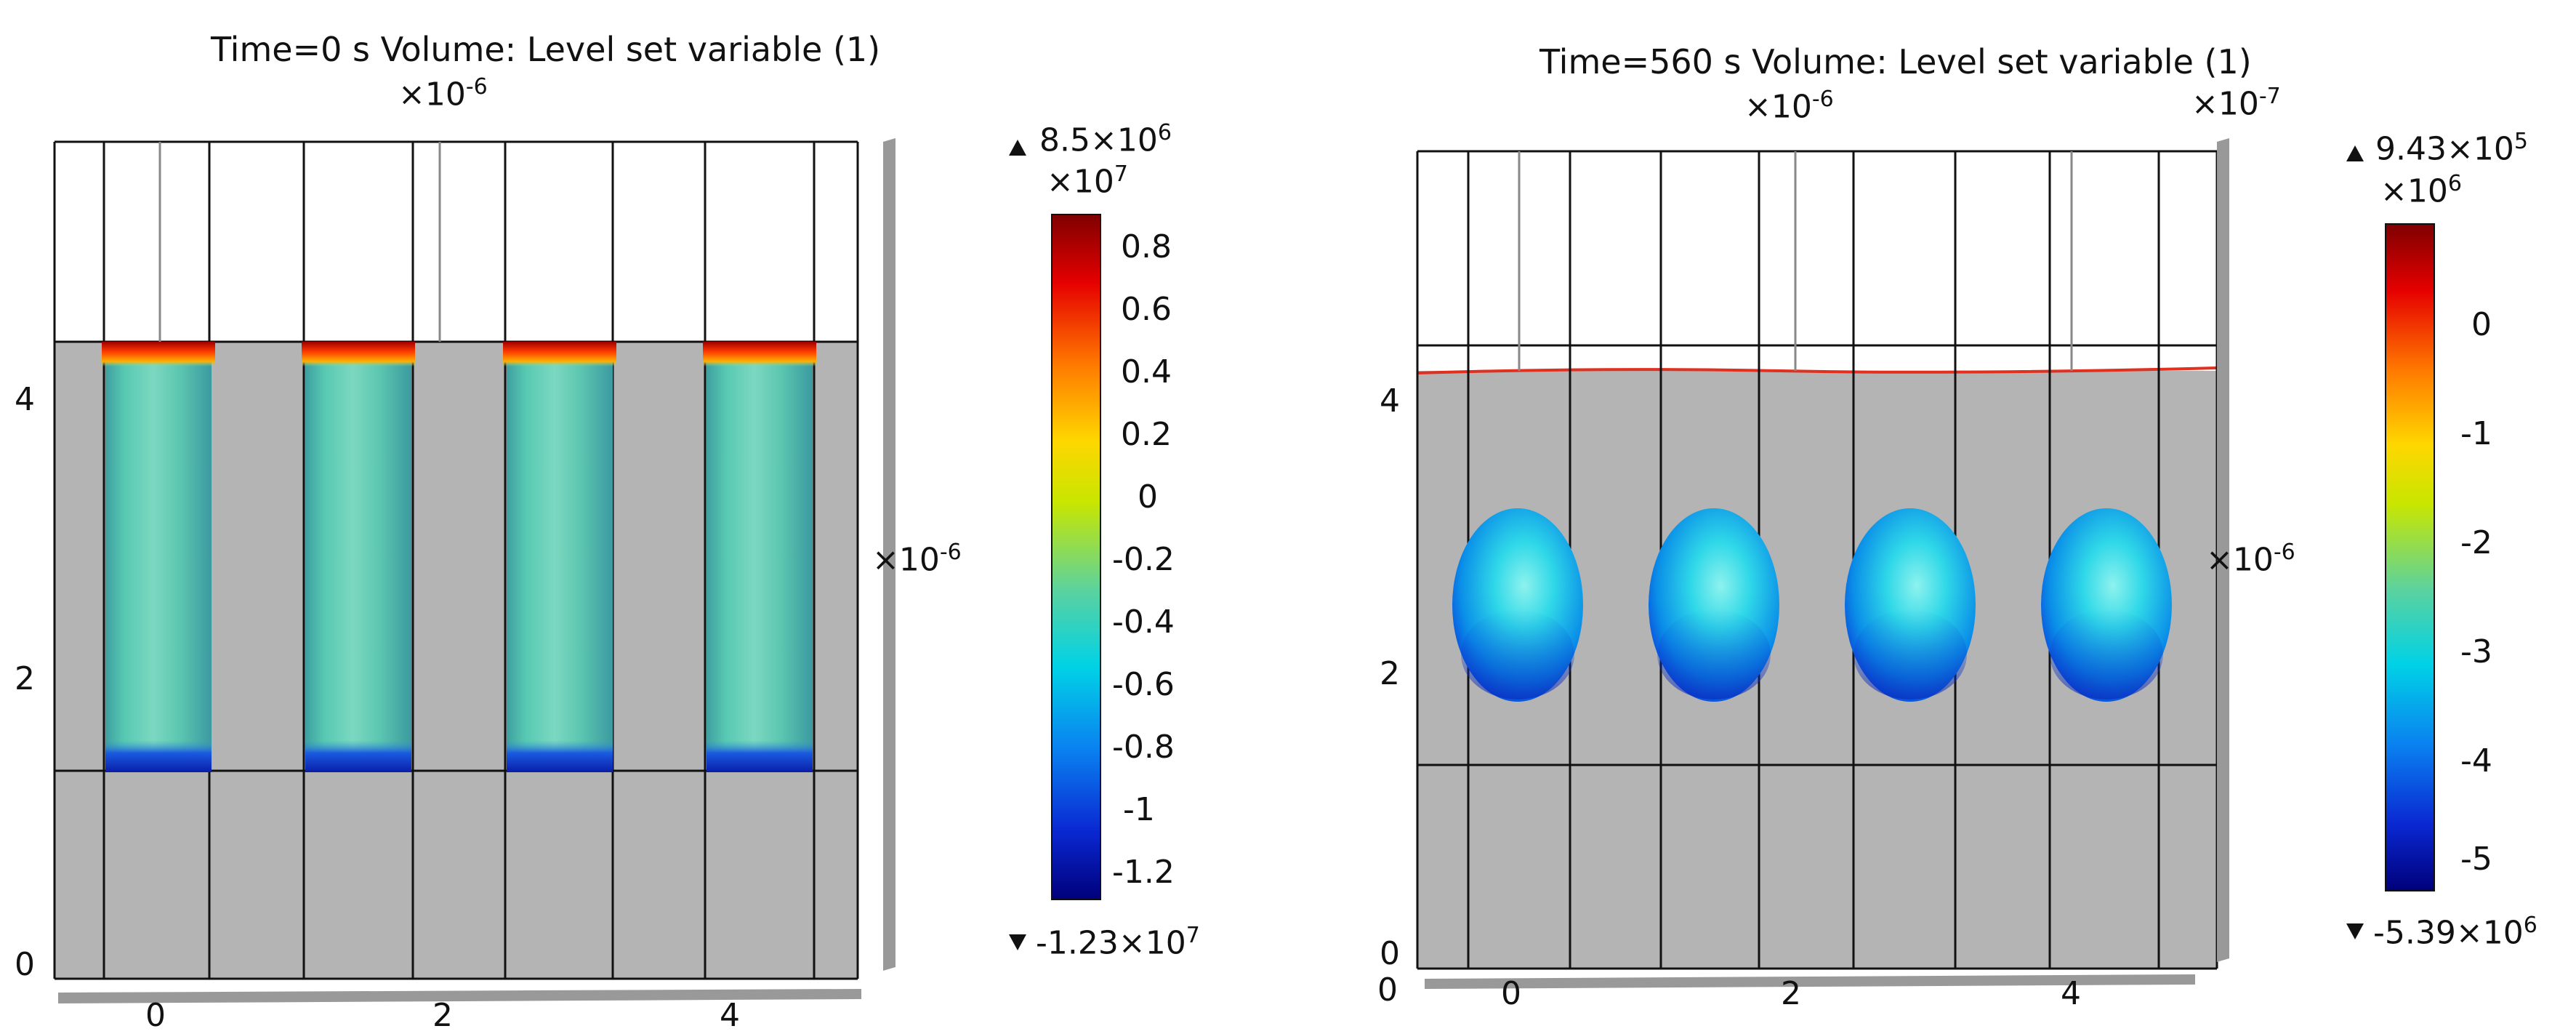 This screenshot has width=2576, height=1034. I want to click on colorbar-tick: -5, so click(2476, 859).